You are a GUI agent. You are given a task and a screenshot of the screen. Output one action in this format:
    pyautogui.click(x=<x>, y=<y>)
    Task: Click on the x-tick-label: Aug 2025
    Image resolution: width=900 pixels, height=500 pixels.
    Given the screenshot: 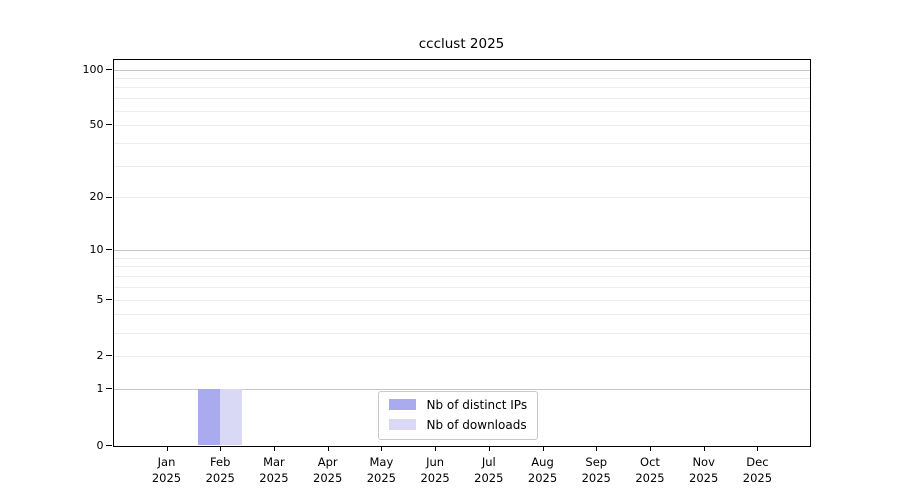 What is the action you would take?
    pyautogui.click(x=542, y=469)
    